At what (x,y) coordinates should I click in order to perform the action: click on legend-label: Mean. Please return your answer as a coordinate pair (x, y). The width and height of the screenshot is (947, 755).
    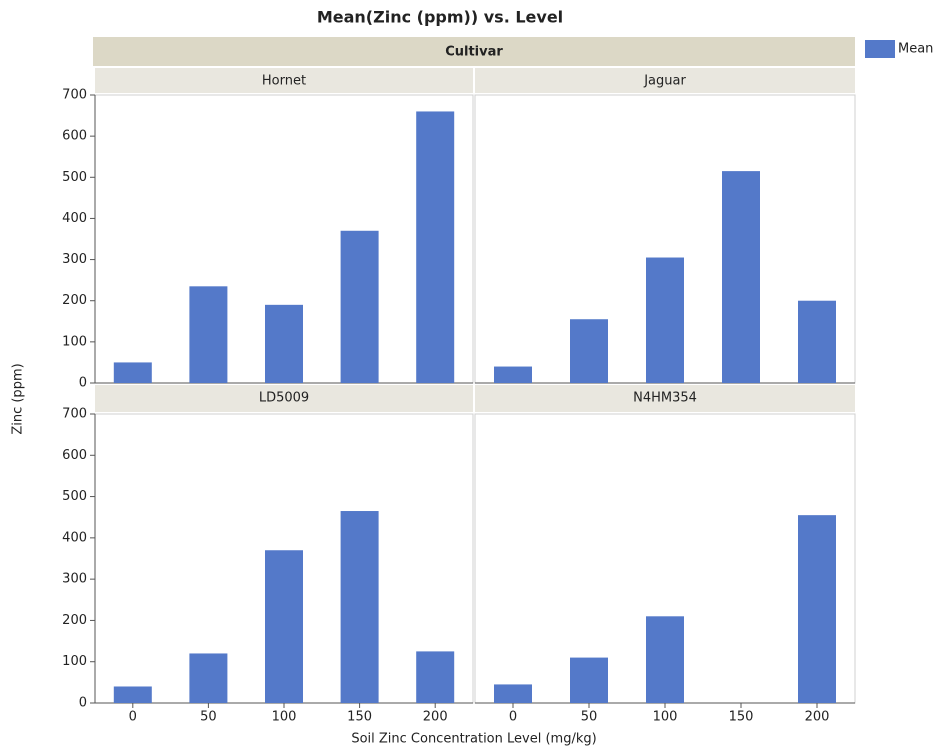
    Looking at the image, I should click on (915, 49).